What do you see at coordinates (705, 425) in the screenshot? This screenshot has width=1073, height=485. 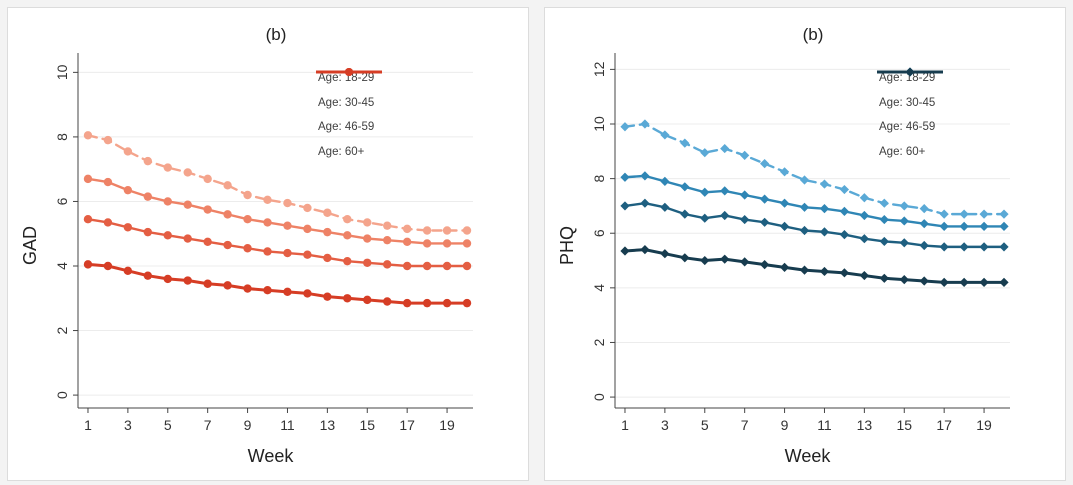 I see `x-tick-label: 5` at bounding box center [705, 425].